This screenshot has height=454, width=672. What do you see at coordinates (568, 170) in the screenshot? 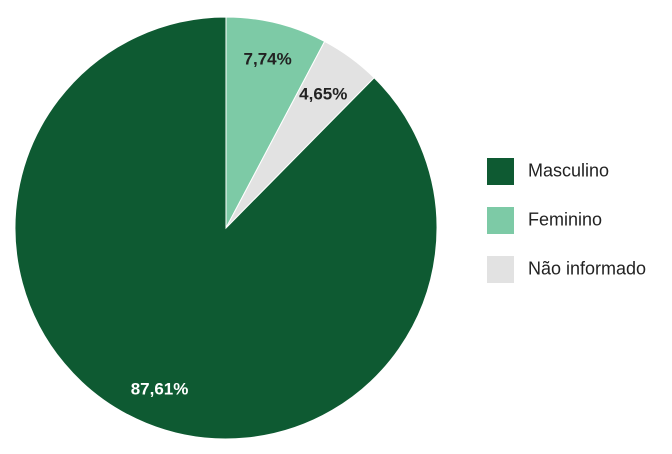
I see `legend-label-masculino: Masculino` at bounding box center [568, 170].